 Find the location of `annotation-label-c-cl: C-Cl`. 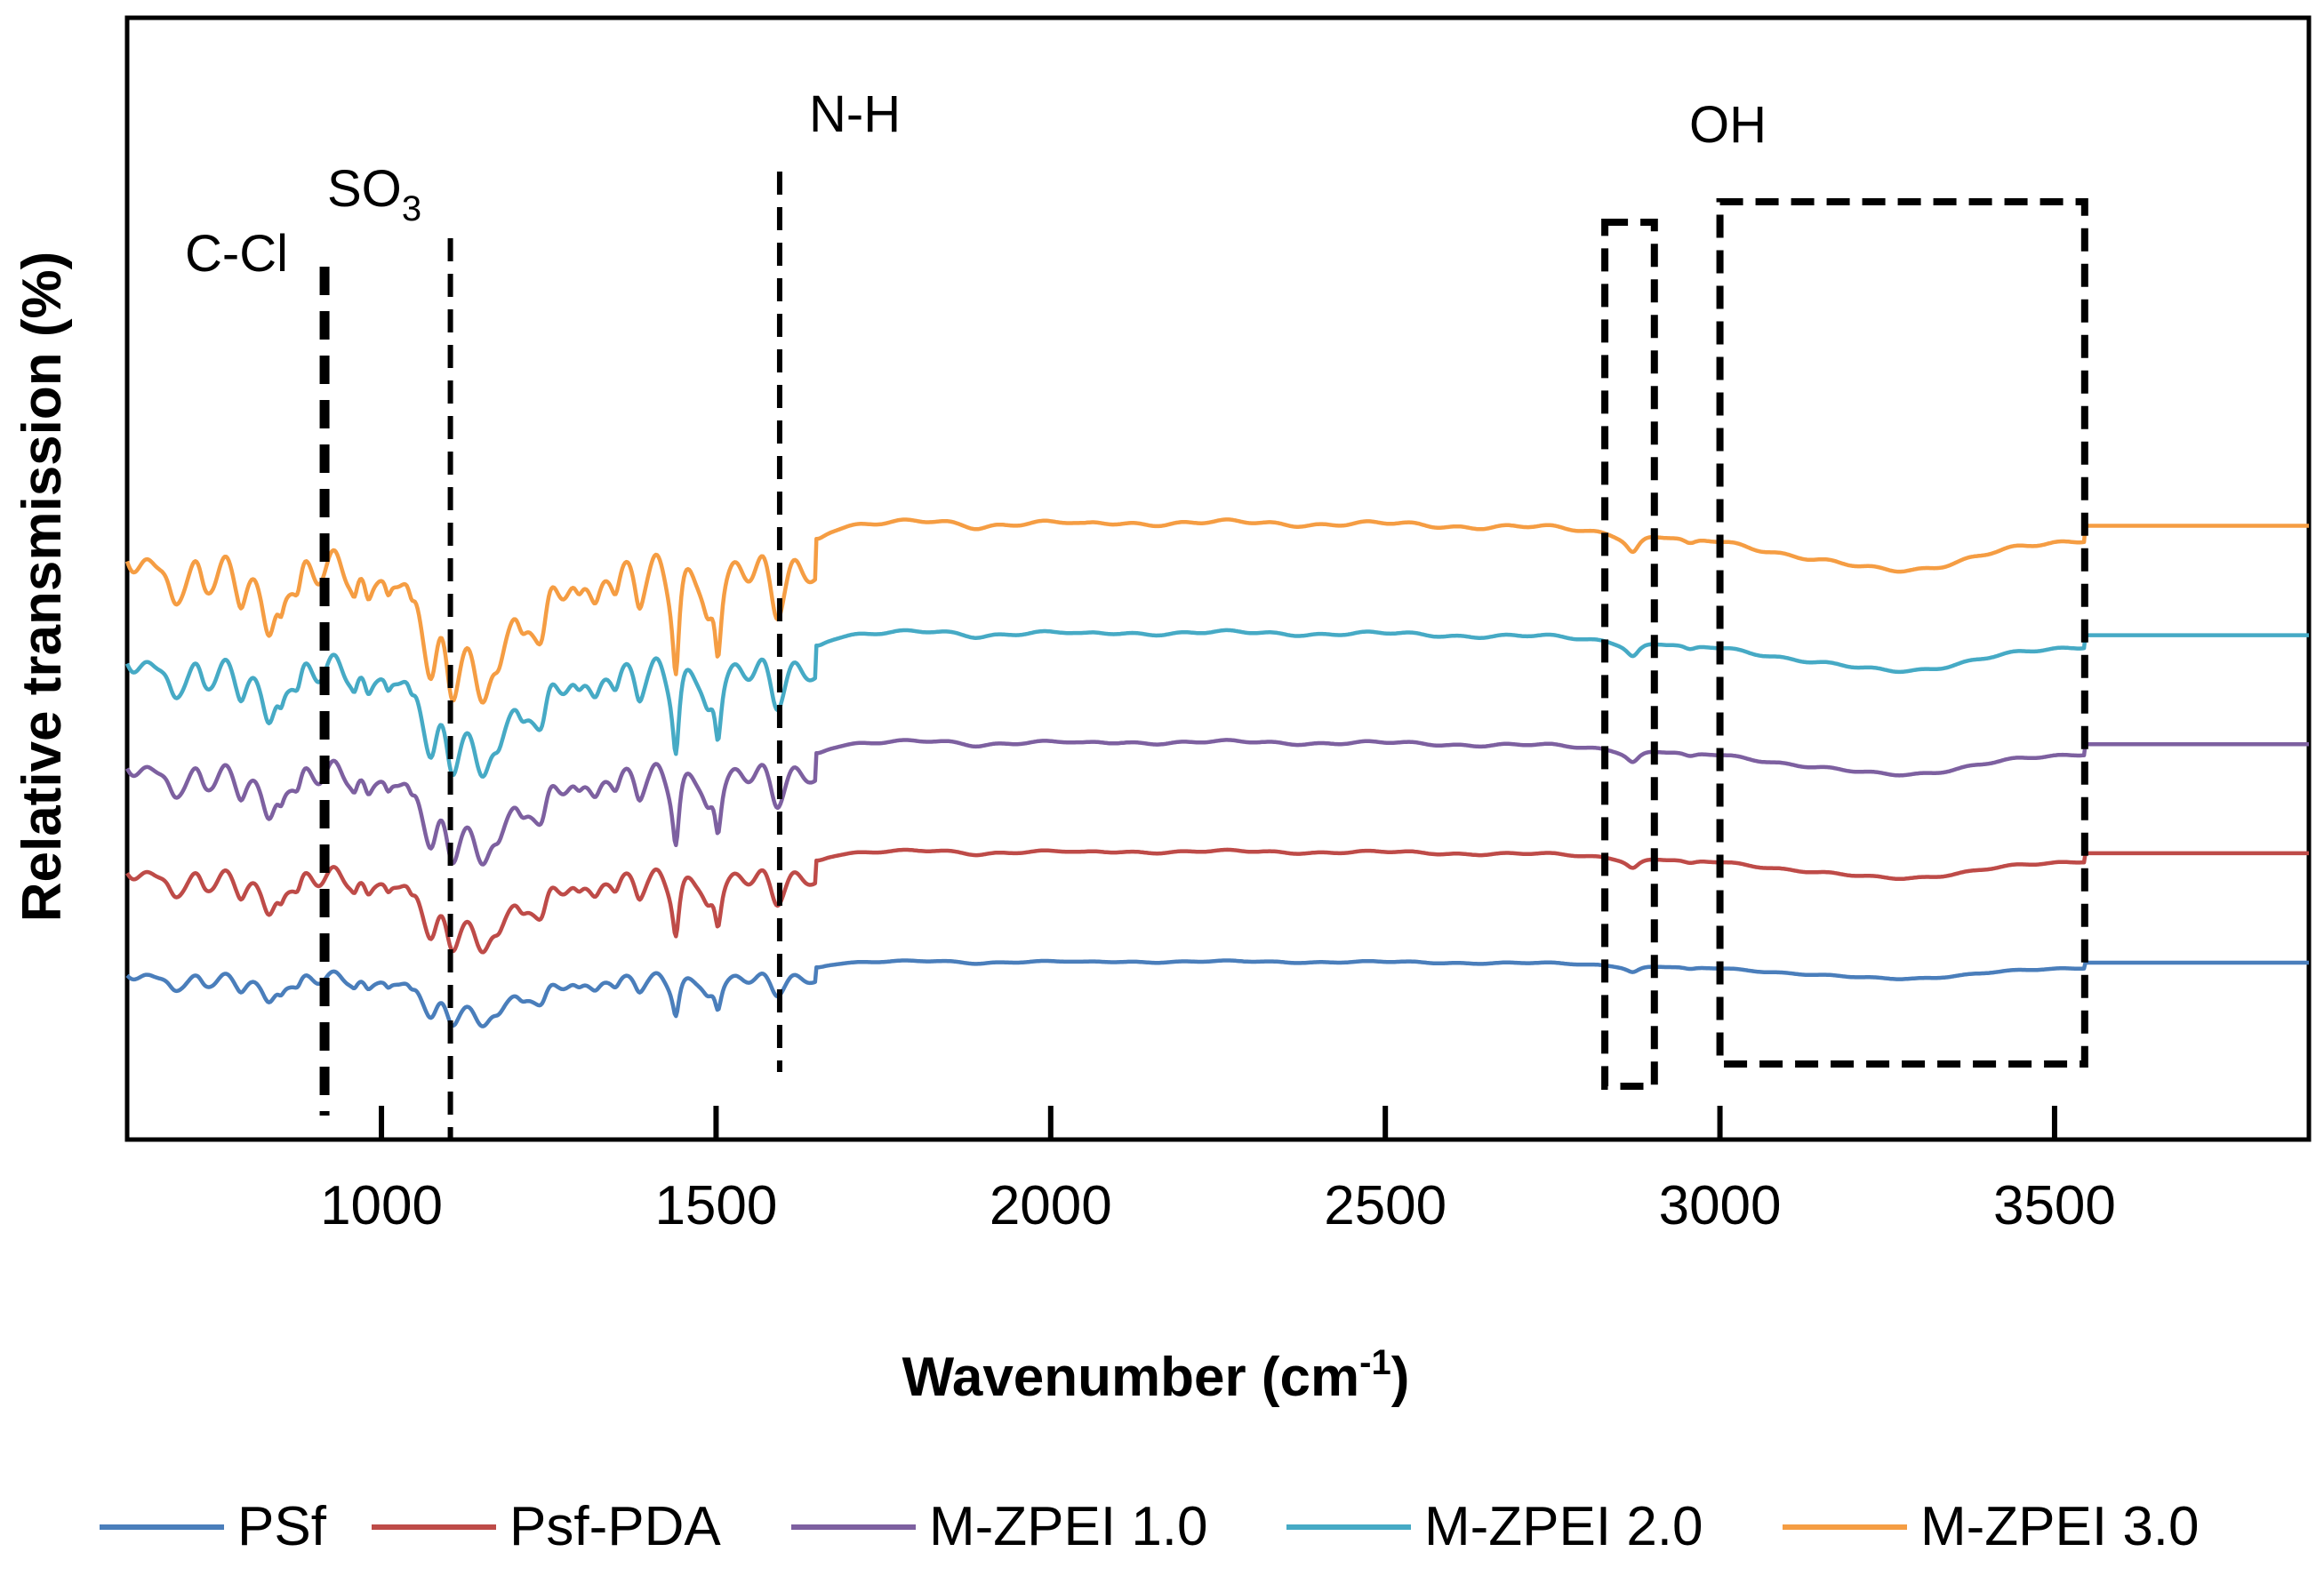

annotation-label-c-cl: C-Cl is located at coordinates (236, 254).